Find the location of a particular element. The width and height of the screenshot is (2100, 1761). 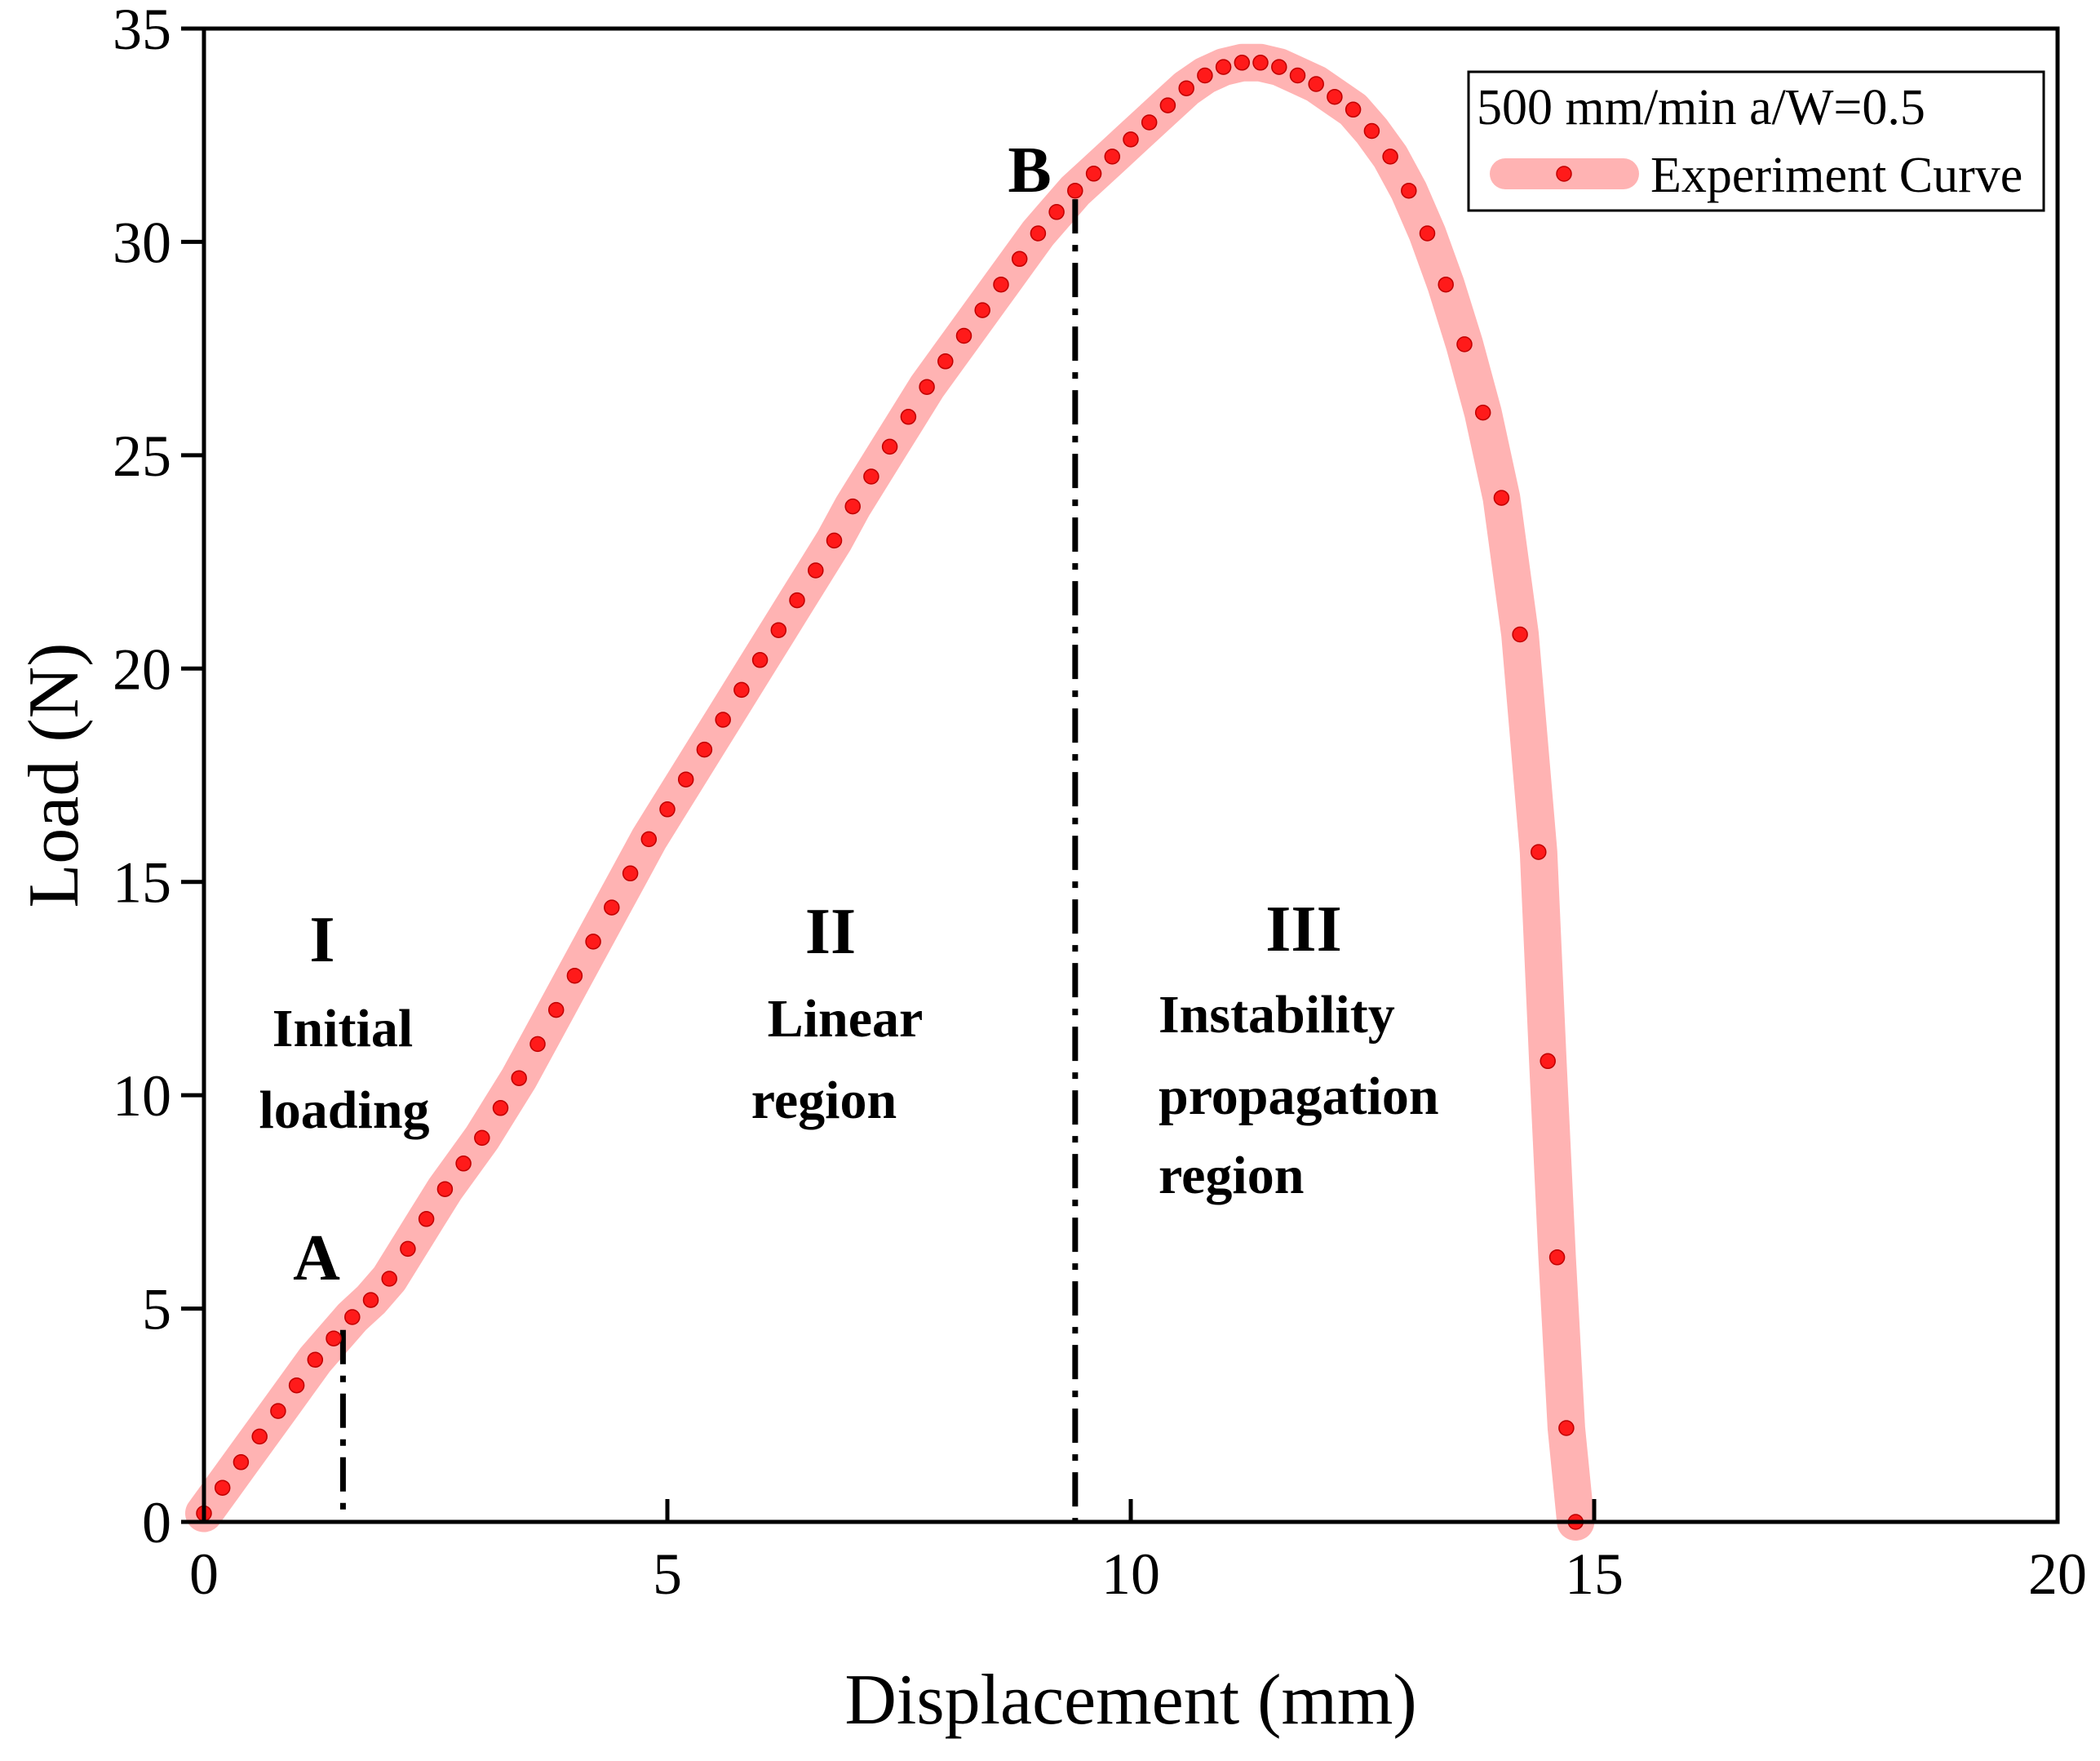

x-tick-label: 5 is located at coordinates (667, 1574).